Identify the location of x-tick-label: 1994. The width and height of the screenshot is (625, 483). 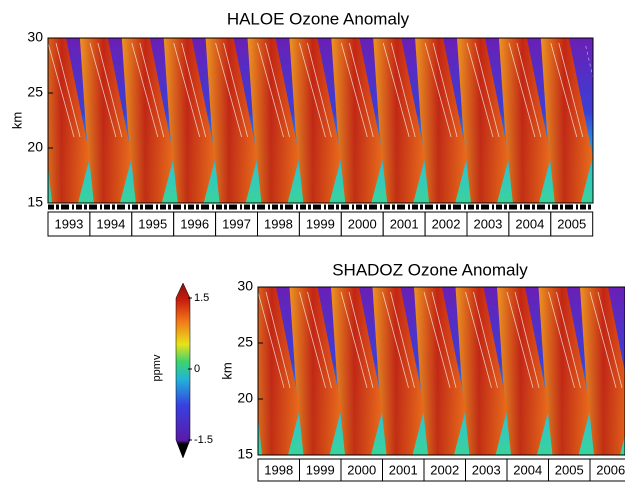
(110, 223).